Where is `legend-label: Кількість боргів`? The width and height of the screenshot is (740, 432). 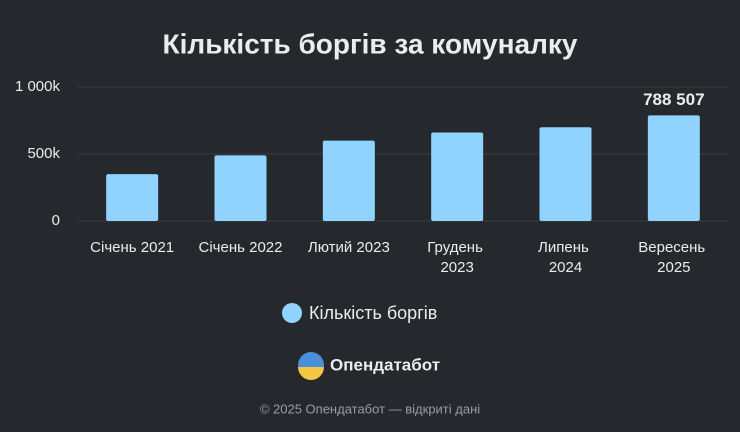
legend-label: Кількість боргів is located at coordinates (373, 313).